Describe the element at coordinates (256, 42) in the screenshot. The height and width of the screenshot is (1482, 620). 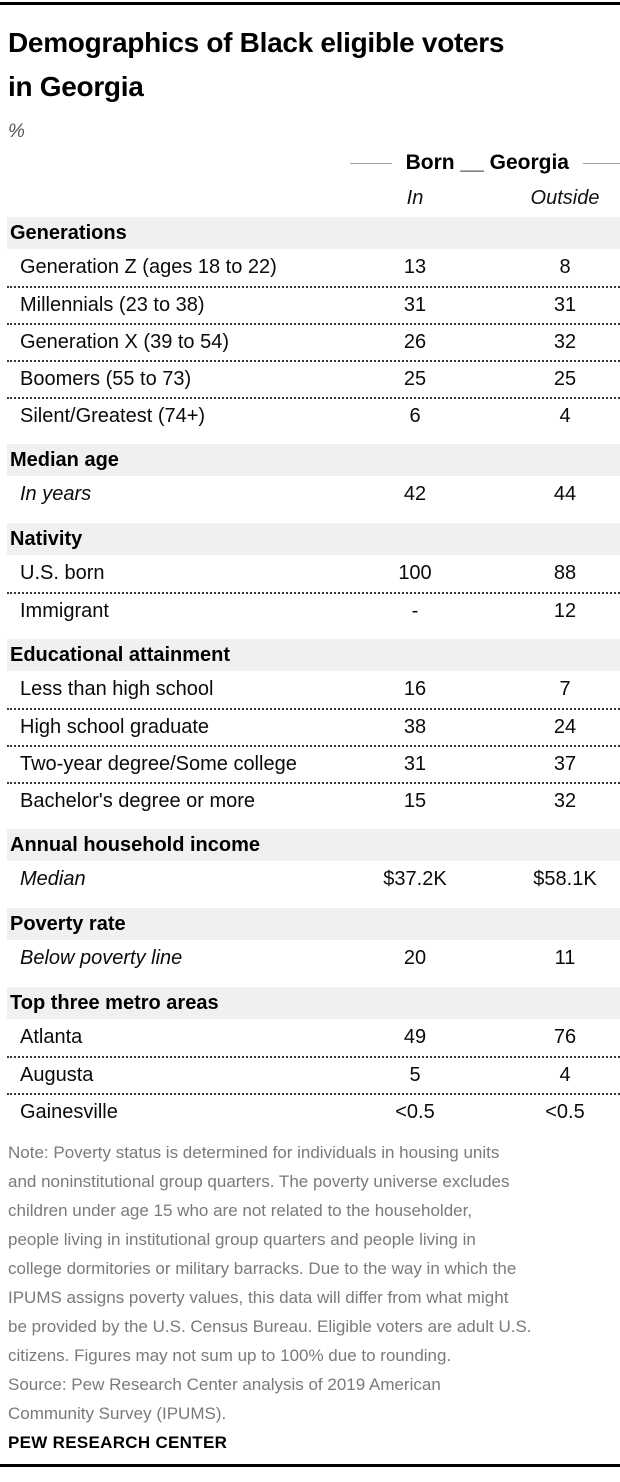
I see `page-title-line-1: Demographics of Black eligible voters` at that location.